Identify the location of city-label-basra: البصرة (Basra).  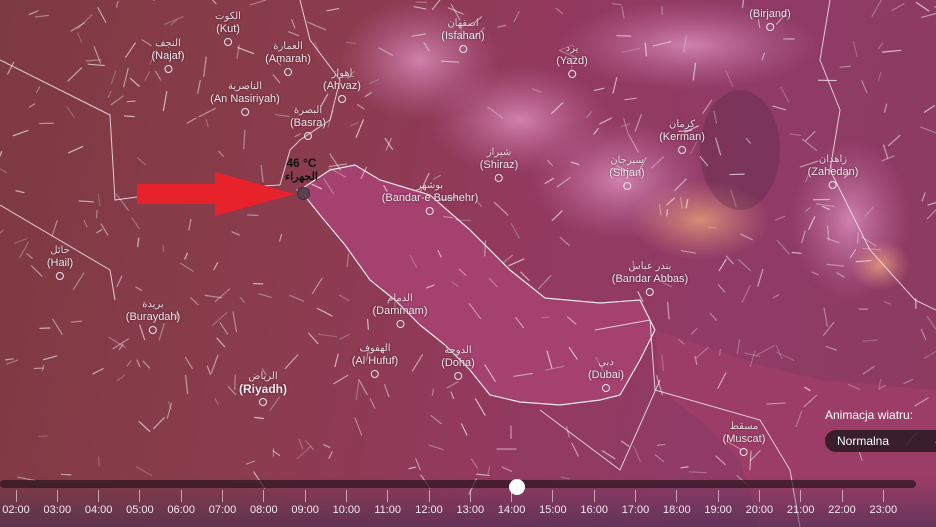
(308, 122).